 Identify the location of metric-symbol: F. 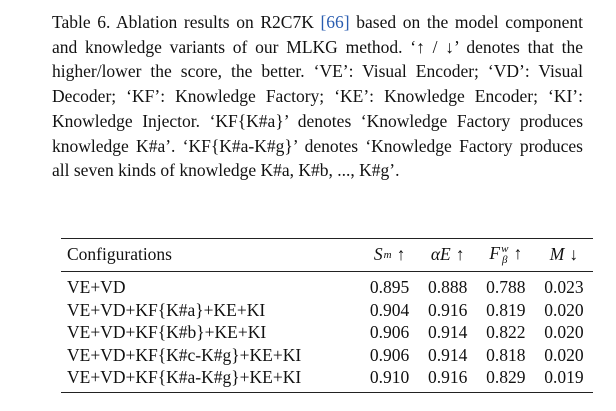
(495, 253).